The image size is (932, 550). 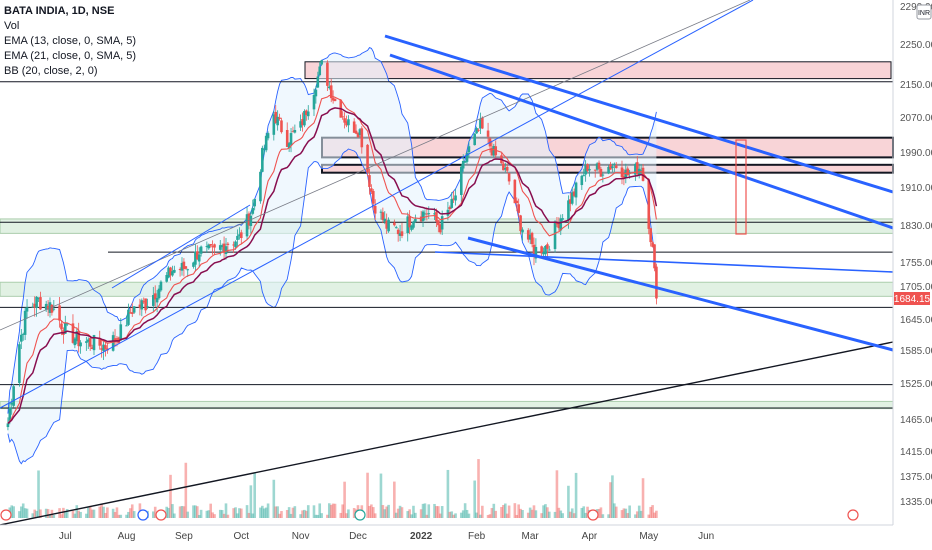 I want to click on earnings-icon, so click(x=593, y=515).